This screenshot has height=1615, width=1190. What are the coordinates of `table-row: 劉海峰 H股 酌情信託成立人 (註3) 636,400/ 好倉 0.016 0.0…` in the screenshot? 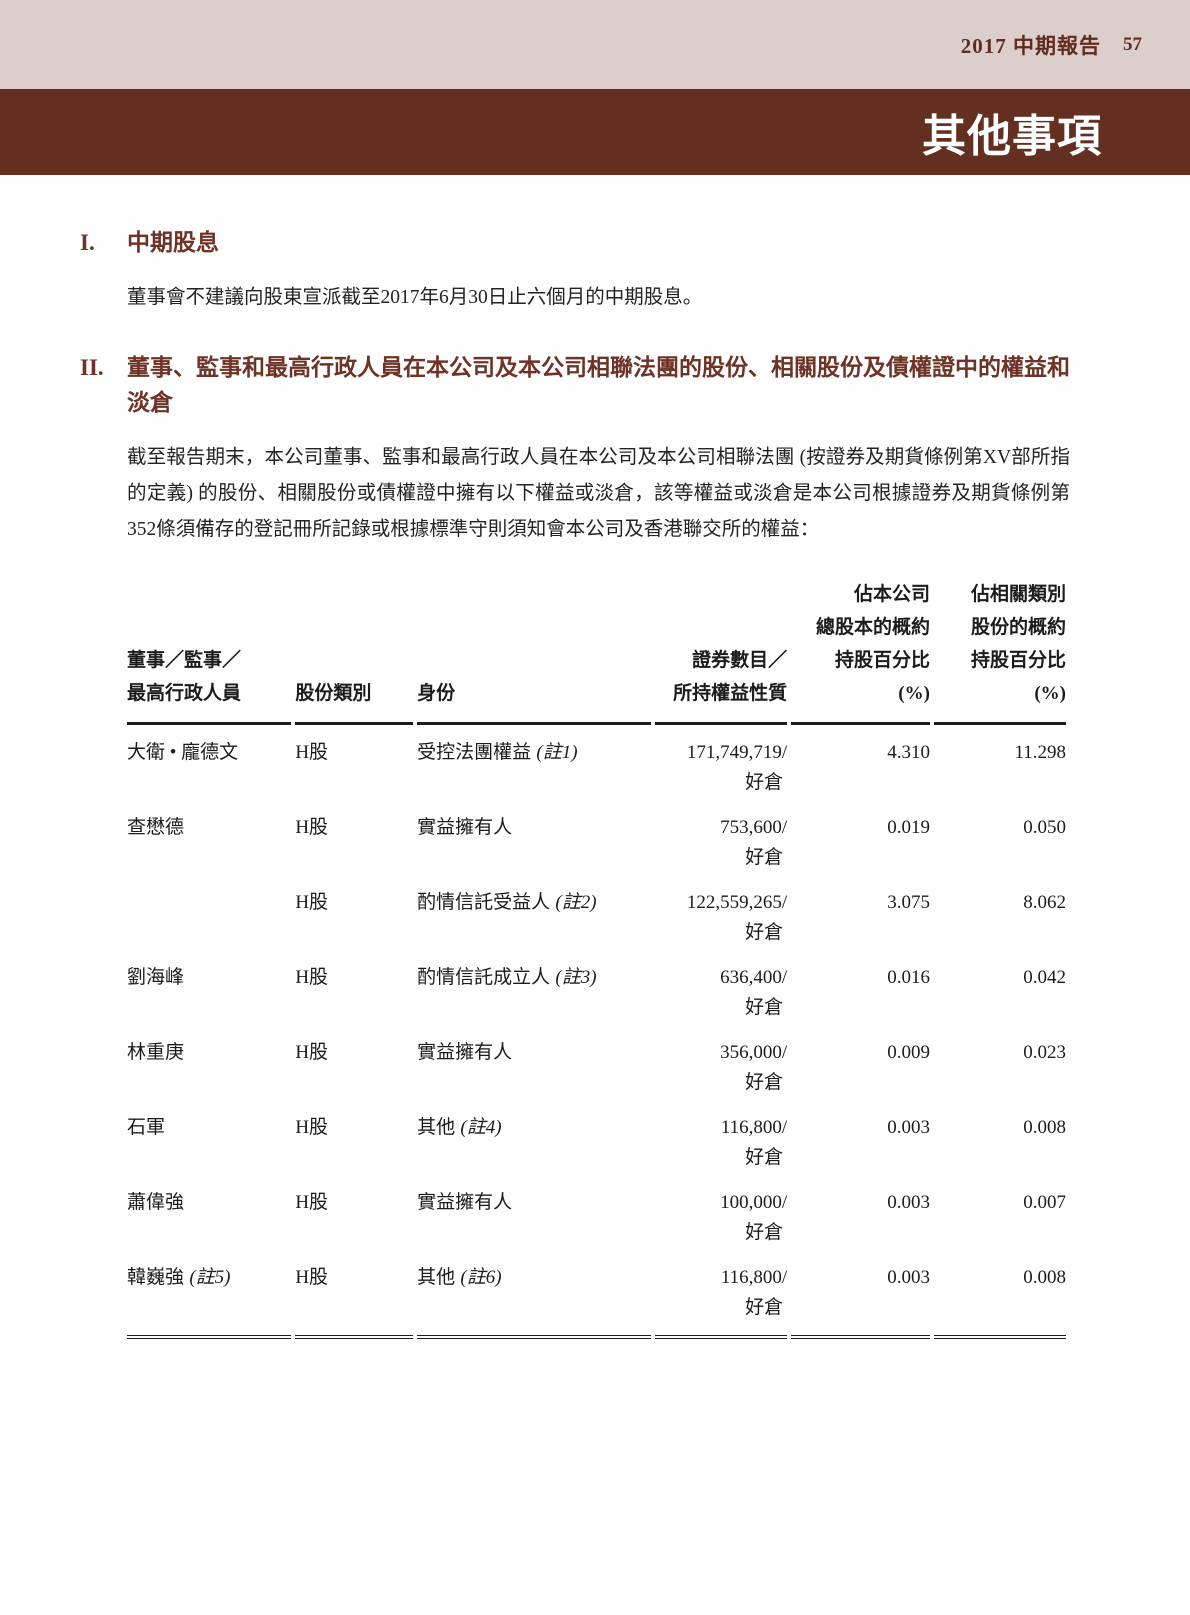 It's located at (596, 987).